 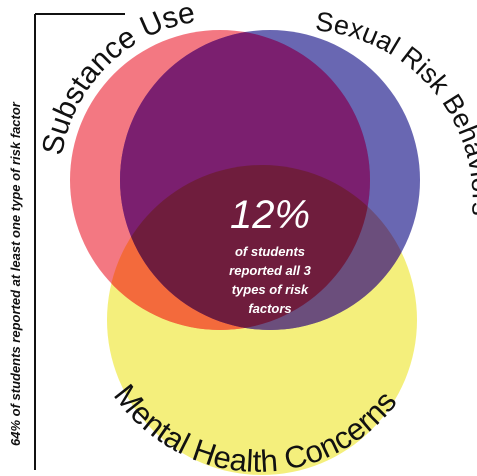 I want to click on center-caption-line-2: reported all 3, so click(x=270, y=270).